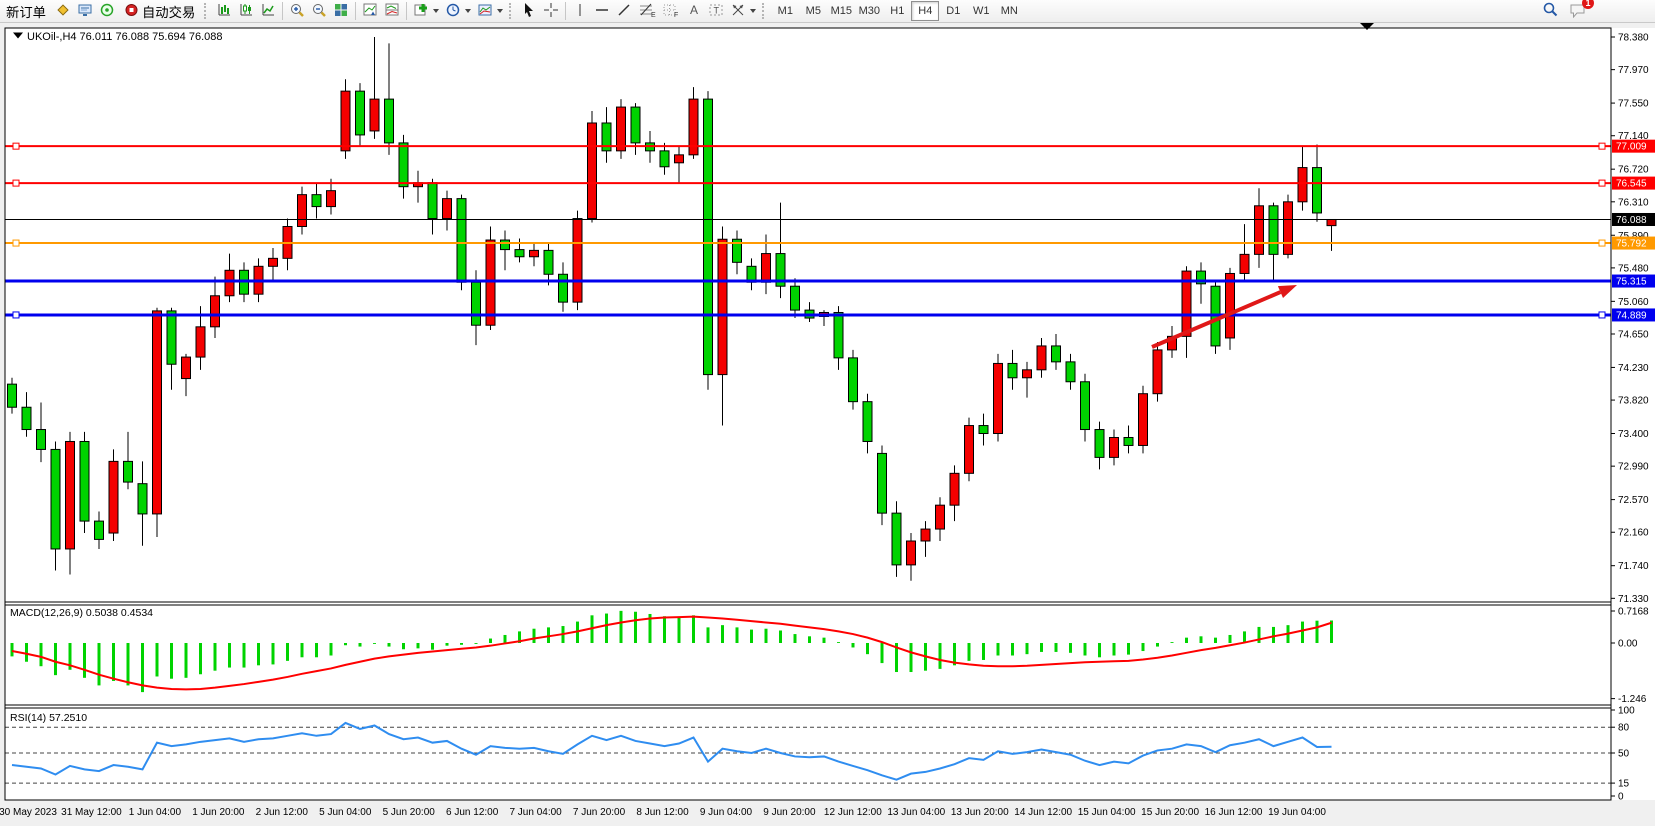 The height and width of the screenshot is (826, 1655). I want to click on price-badge-label: 74.889, so click(1631, 315).